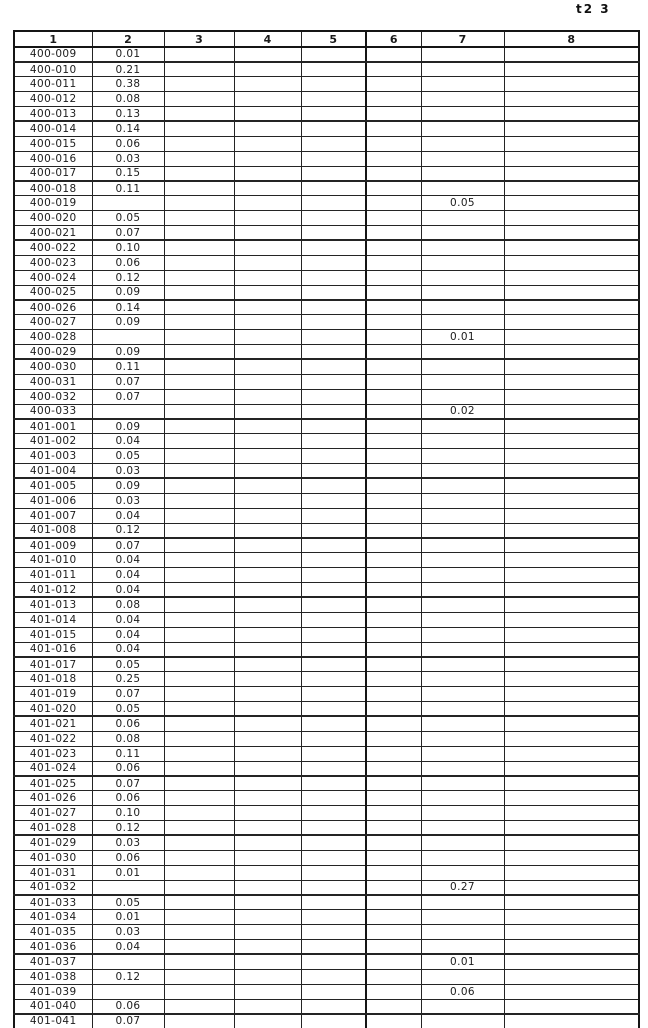 The image size is (648, 1028). I want to click on cell-sample-id: 400-031, so click(53, 381).